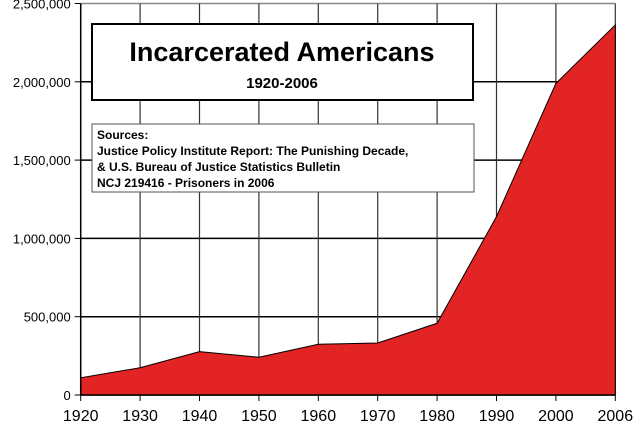  Describe the element at coordinates (140, 416) in the screenshot. I see `x-tick-label: 1930` at that location.